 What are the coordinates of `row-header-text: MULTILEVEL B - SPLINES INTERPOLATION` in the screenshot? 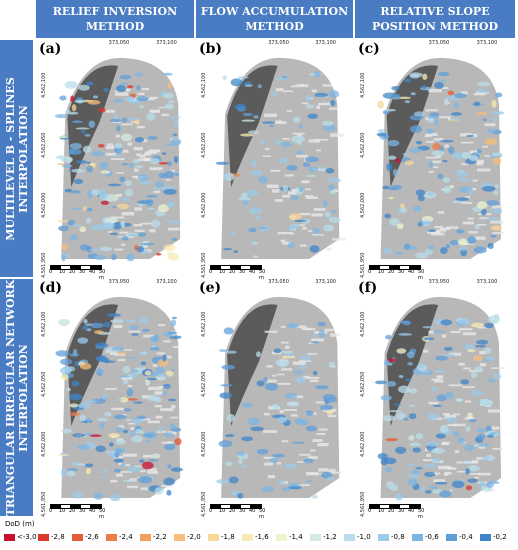 It's located at (17, 159).